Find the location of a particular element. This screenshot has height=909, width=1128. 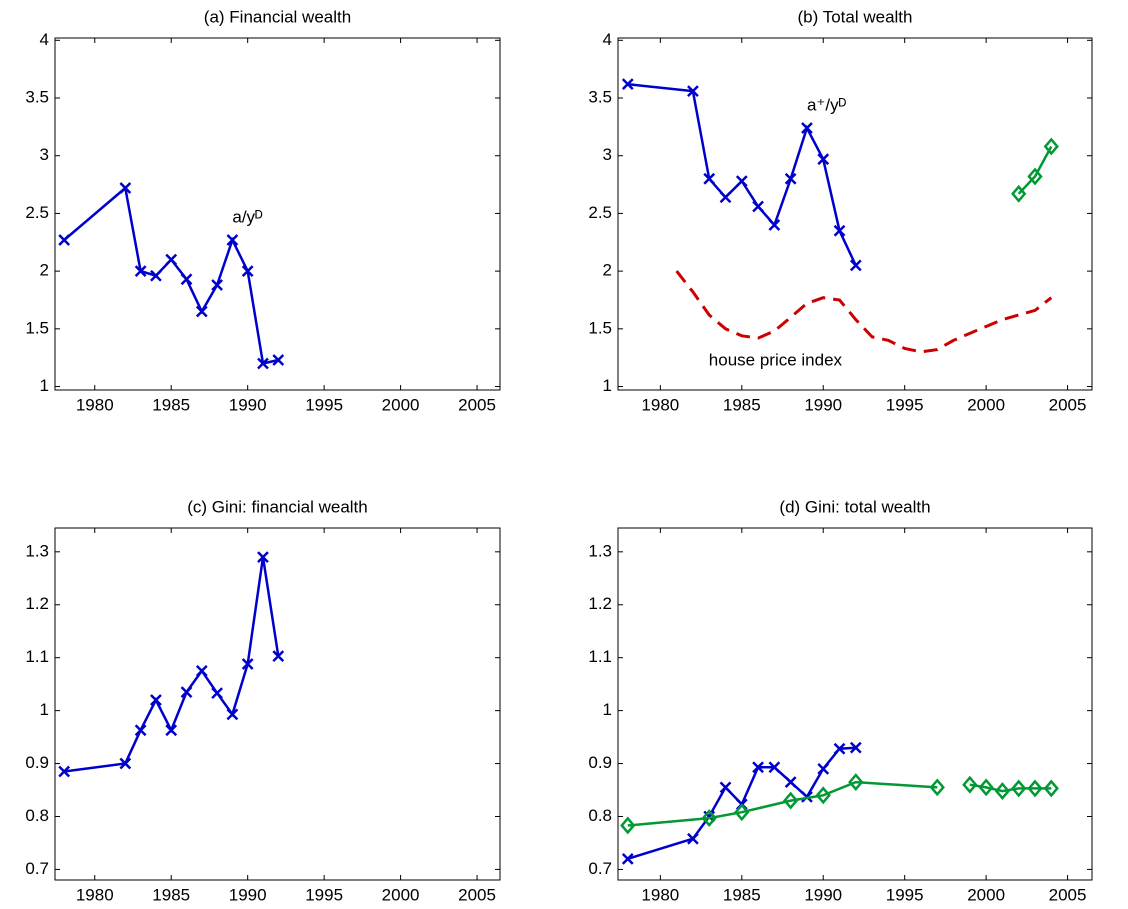

y-tick-label: 2.5 is located at coordinates (37, 212).